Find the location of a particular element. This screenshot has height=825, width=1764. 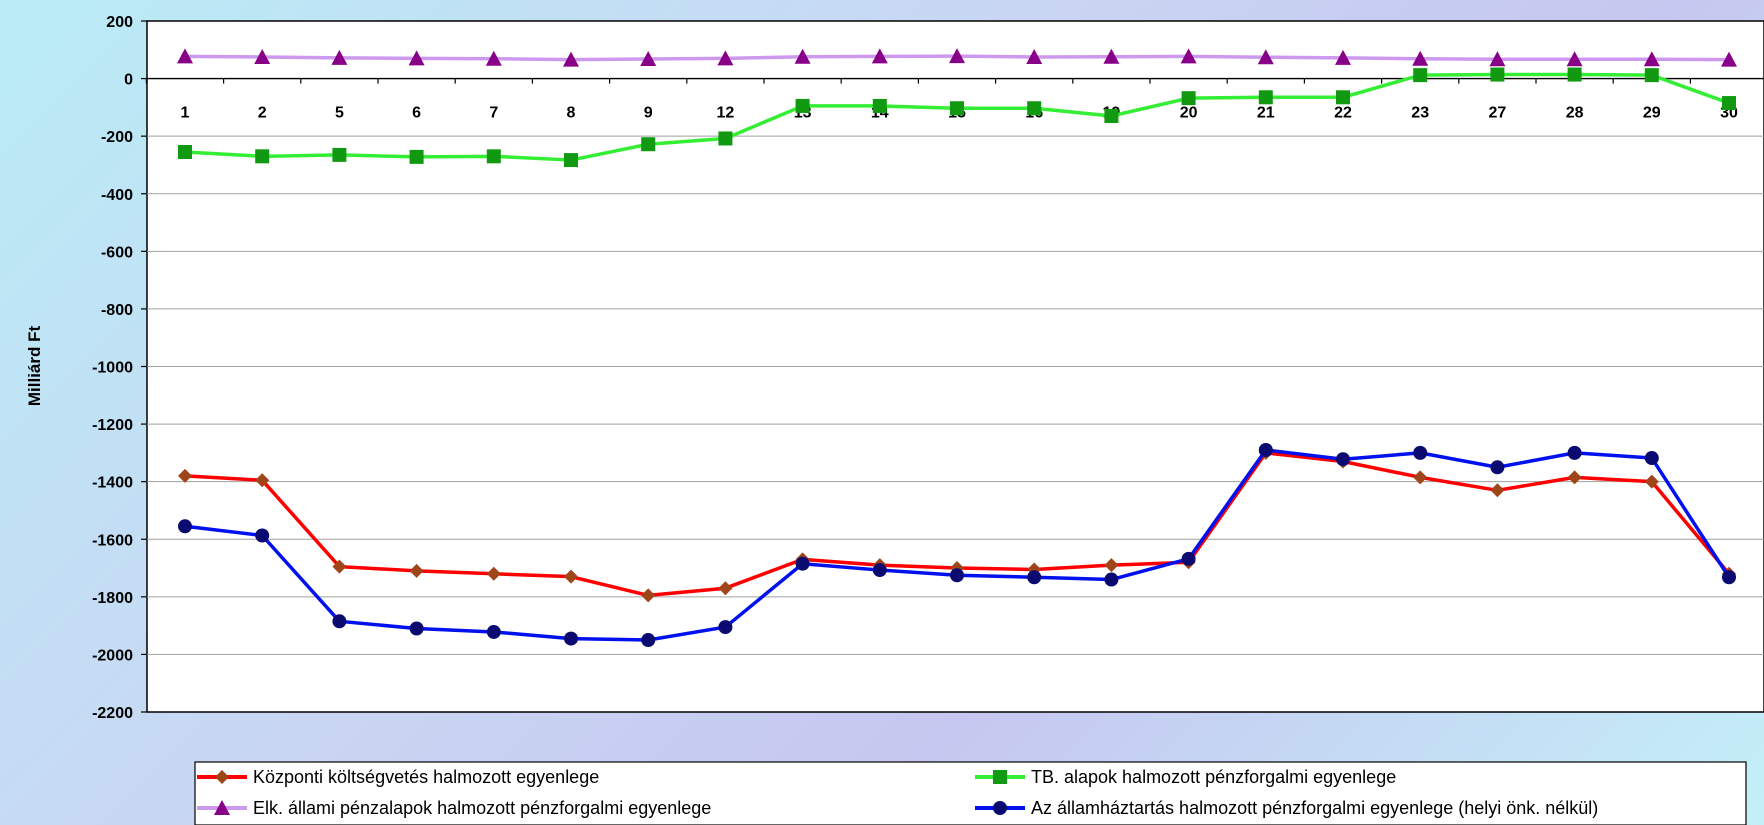

x-tick-label: 23 is located at coordinates (1420, 113).